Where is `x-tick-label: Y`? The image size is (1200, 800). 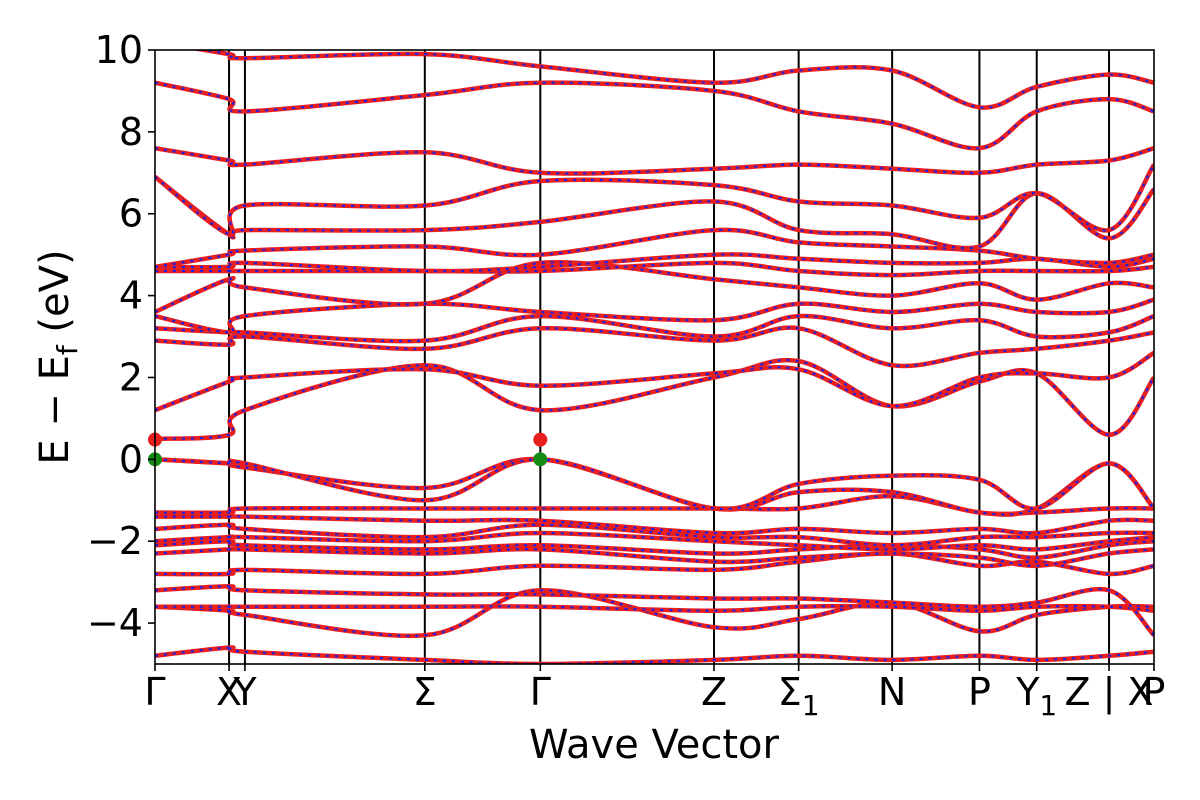
x-tick-label: Y is located at coordinates (244, 692).